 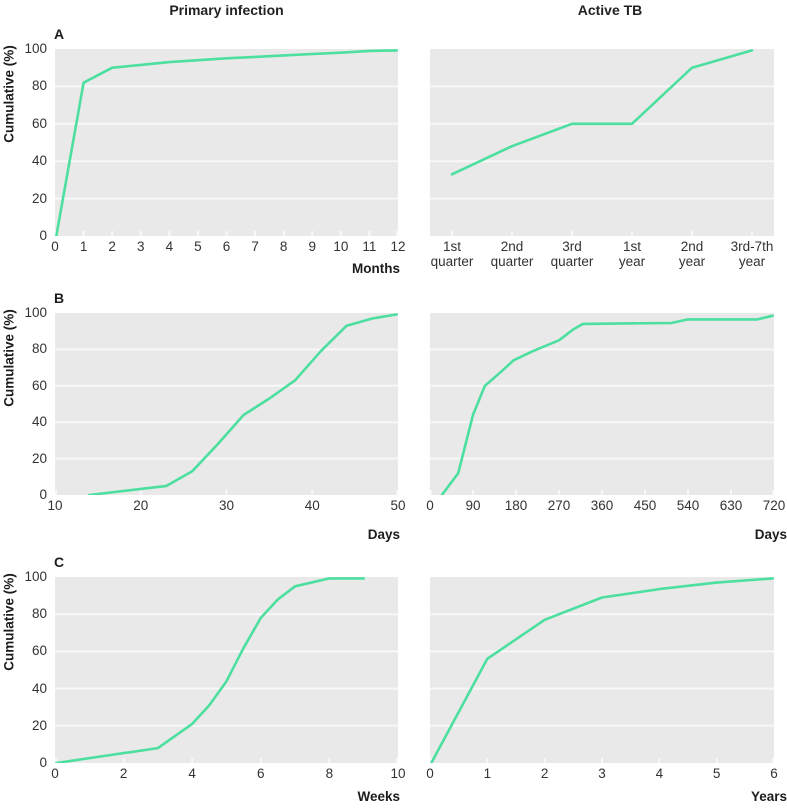 I want to click on x-tick: 630, so click(x=731, y=505).